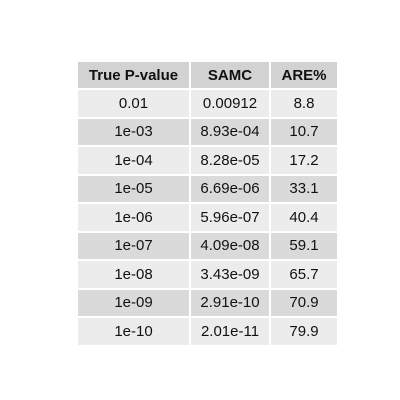 The height and width of the screenshot is (400, 400). What do you see at coordinates (133, 331) in the screenshot?
I see `cell-true-p-value: 1e-10` at bounding box center [133, 331].